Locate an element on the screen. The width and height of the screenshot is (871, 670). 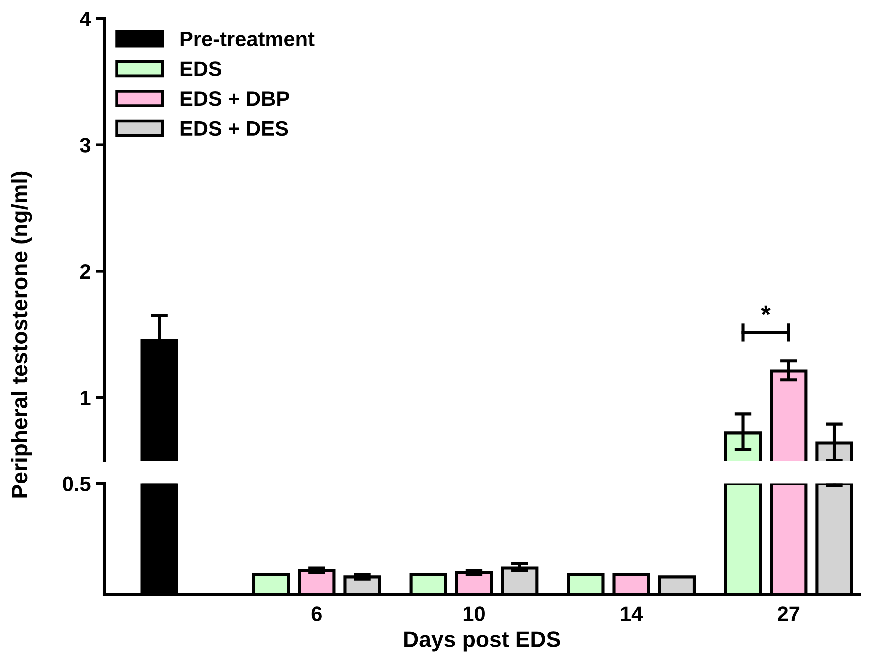
x-axis-title: Days post EDS is located at coordinates (482, 642).